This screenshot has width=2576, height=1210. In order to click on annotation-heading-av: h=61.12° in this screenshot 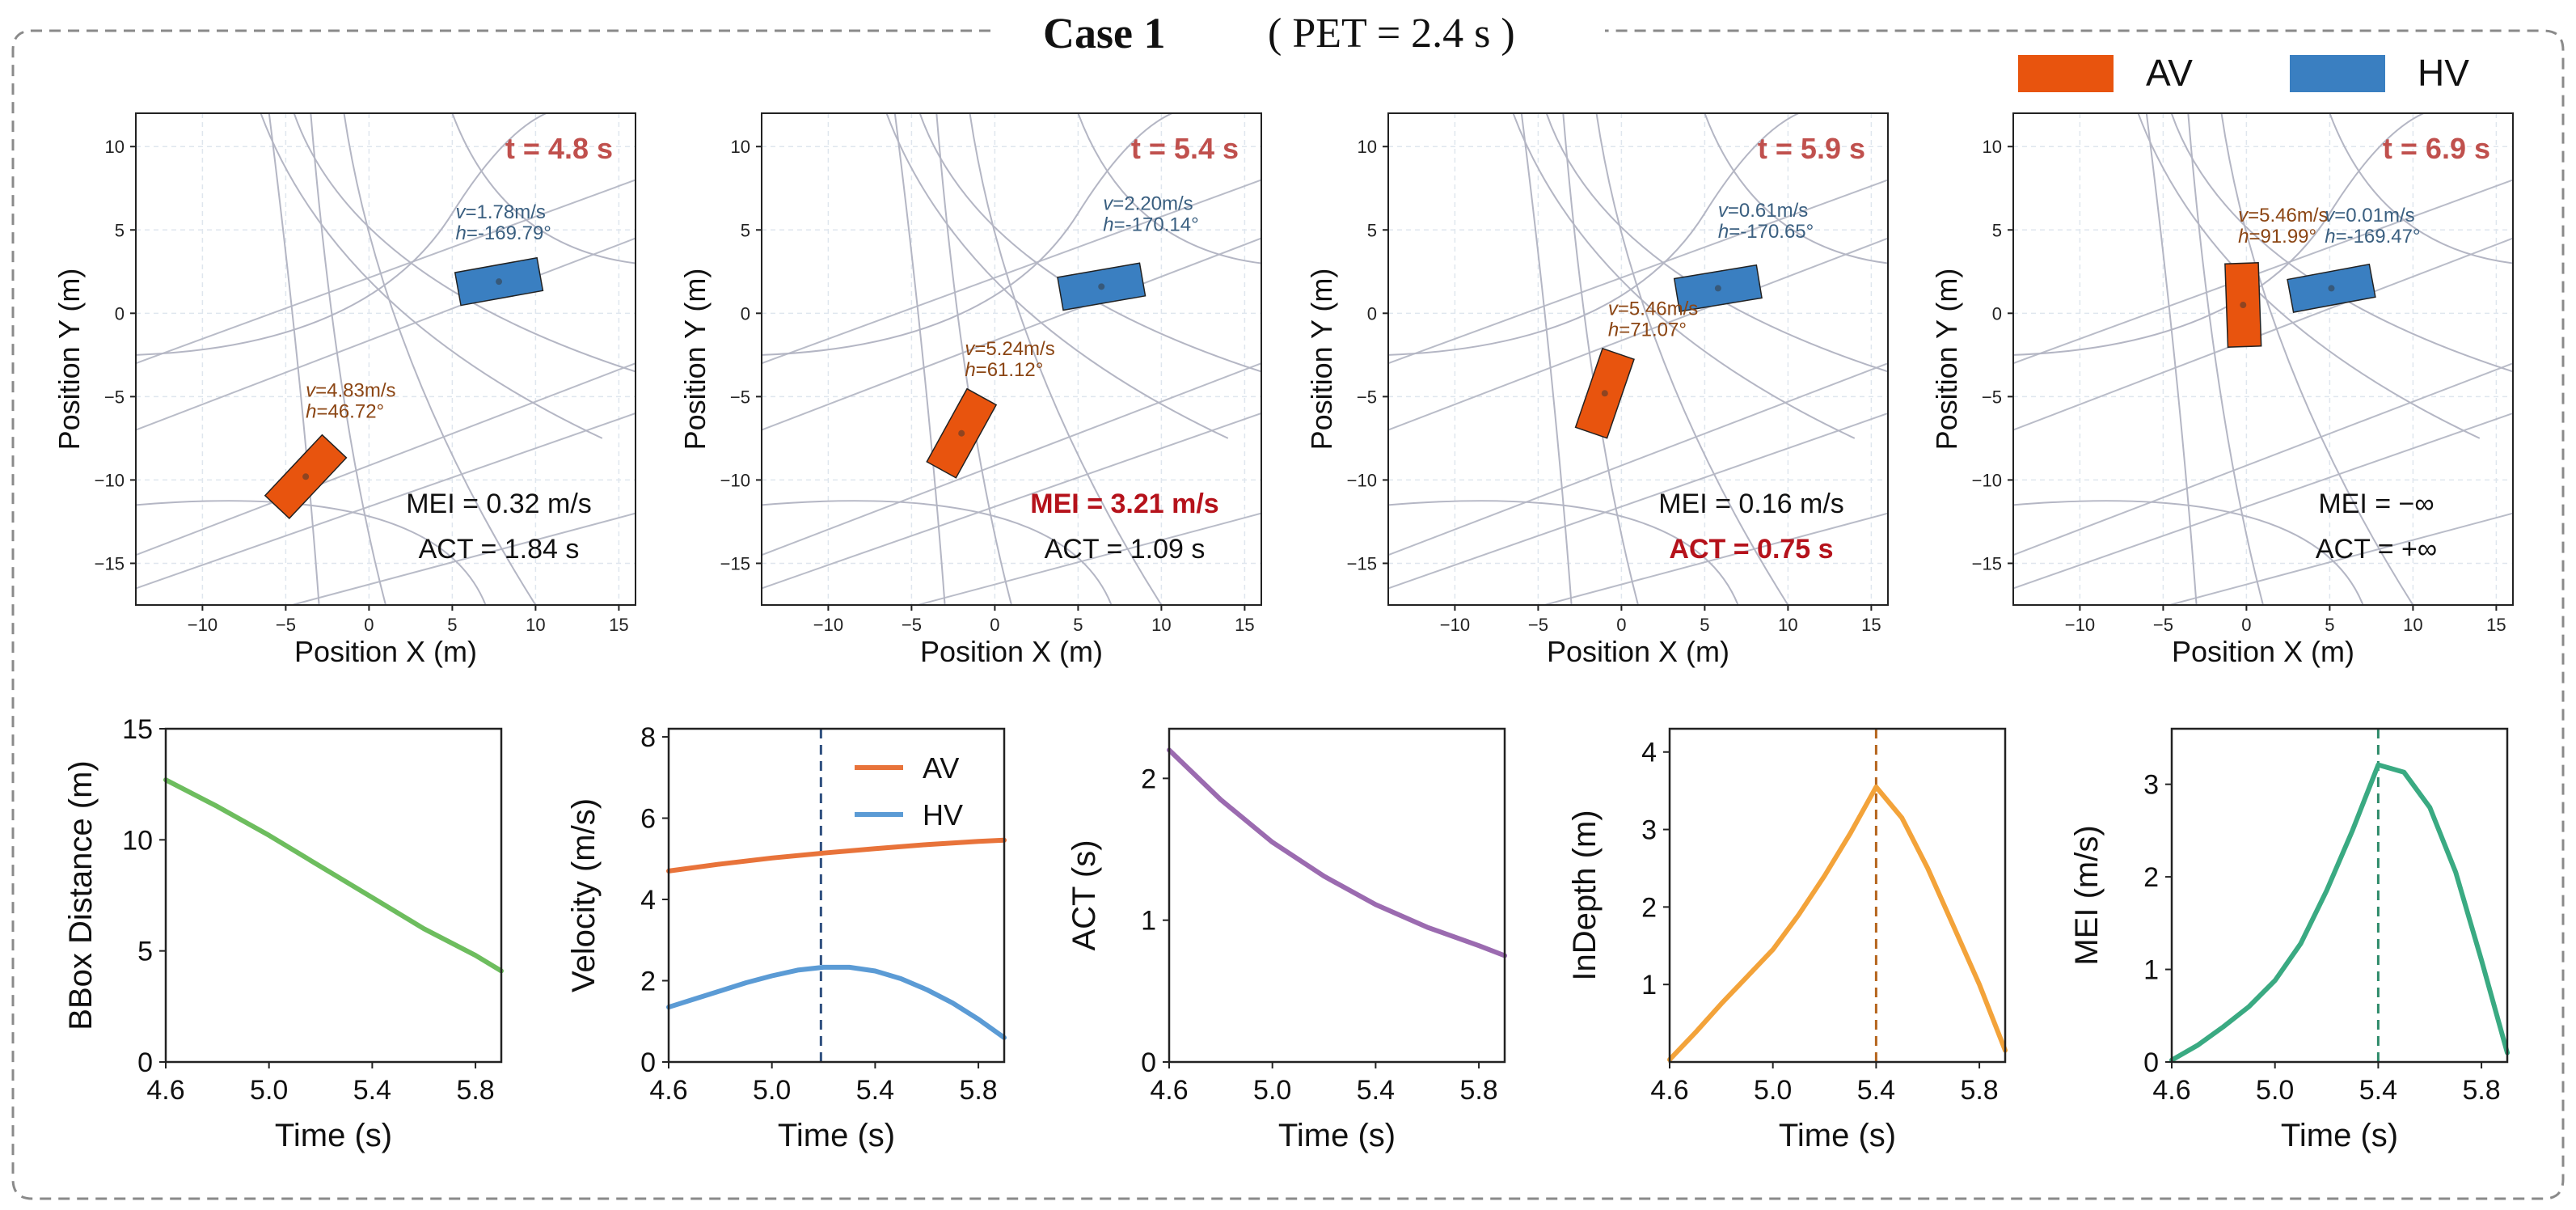, I will do `click(1004, 370)`.